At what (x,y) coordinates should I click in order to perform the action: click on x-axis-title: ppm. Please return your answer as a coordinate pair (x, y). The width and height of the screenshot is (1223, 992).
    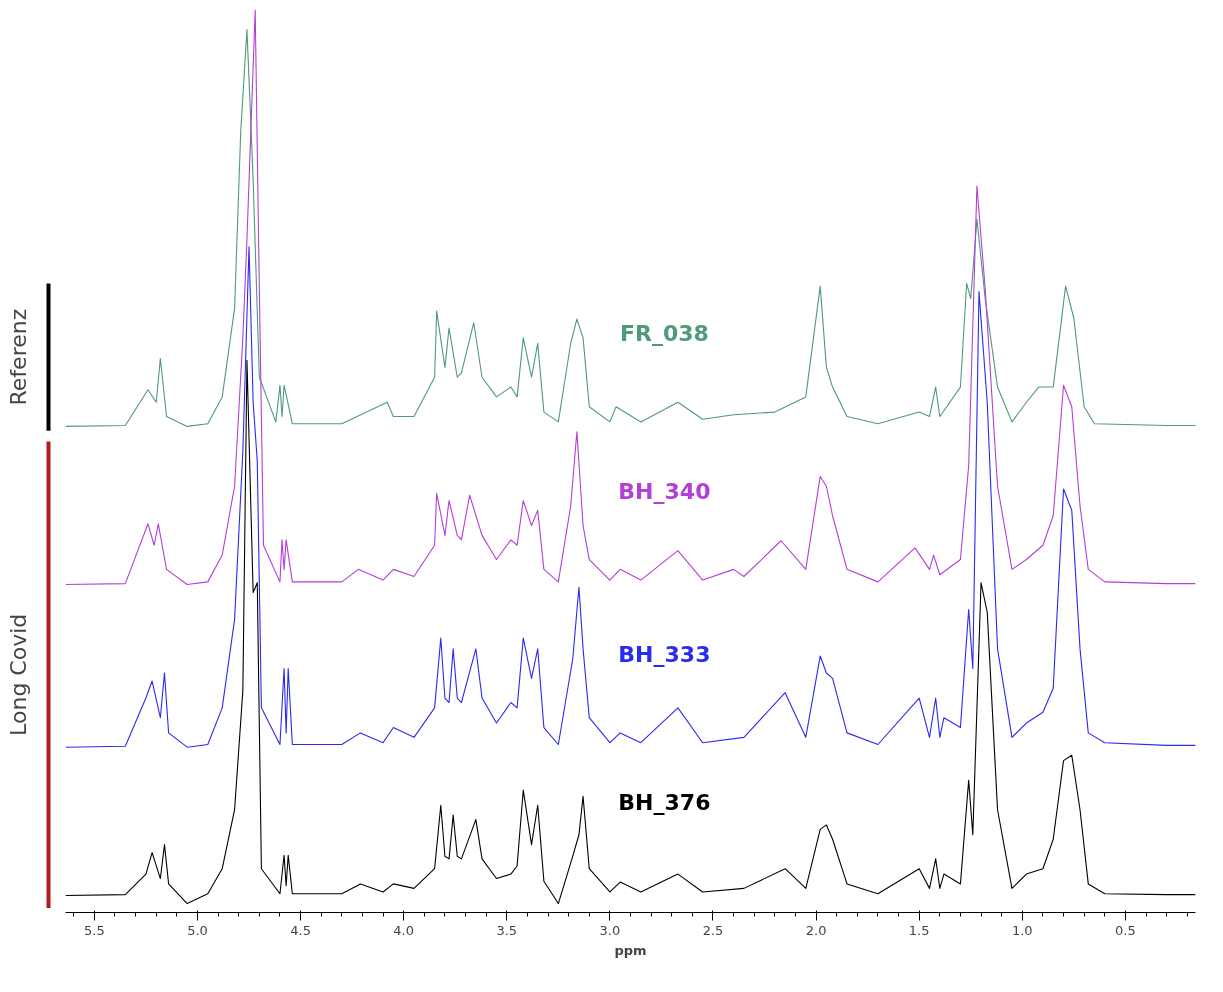
    Looking at the image, I should click on (630, 950).